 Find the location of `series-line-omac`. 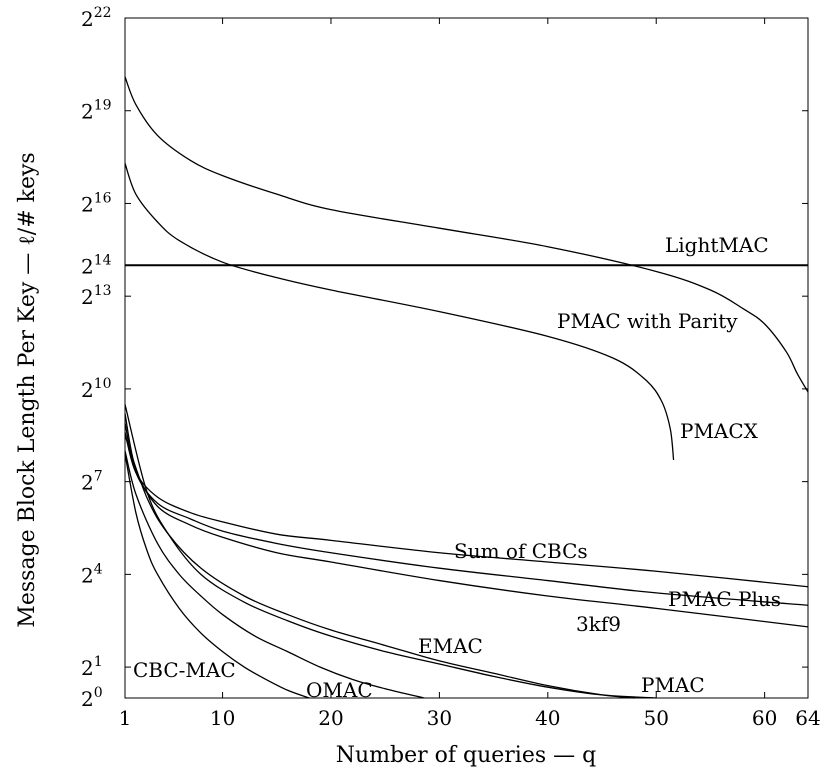

series-line-omac is located at coordinates (274, 574).